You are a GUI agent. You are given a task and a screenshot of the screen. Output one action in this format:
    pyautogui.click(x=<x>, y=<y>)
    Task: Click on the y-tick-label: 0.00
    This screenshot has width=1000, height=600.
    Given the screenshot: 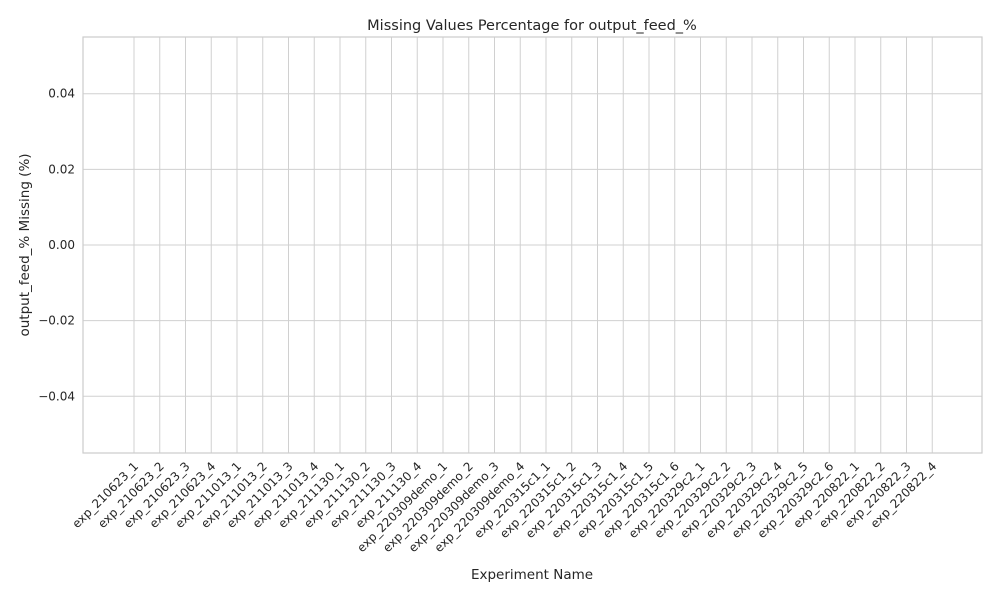 What is the action you would take?
    pyautogui.click(x=61, y=245)
    